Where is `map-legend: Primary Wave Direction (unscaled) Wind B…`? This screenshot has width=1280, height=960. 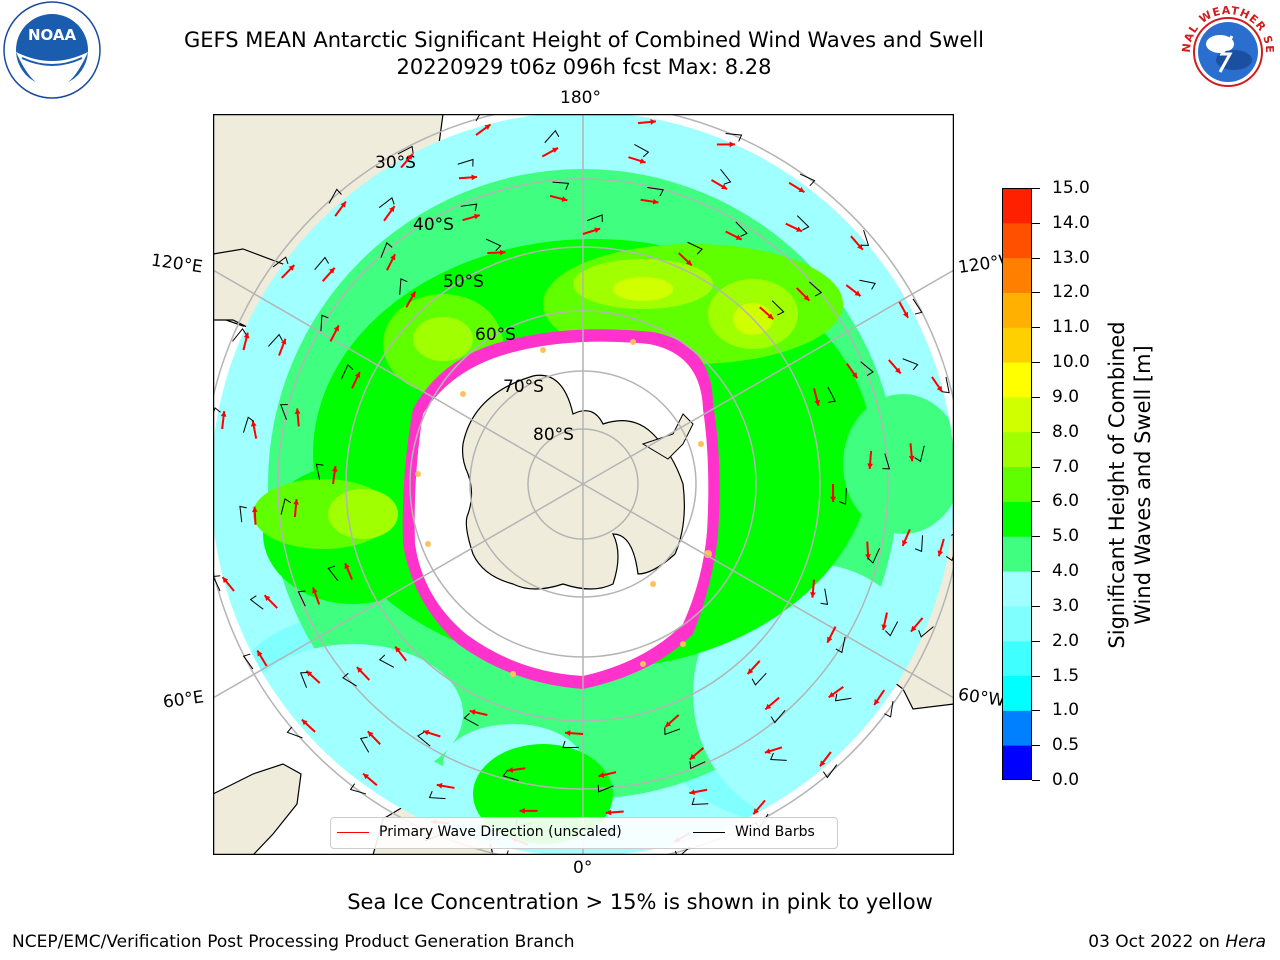
map-legend: Primary Wave Direction (unscaled) Wind B… is located at coordinates (584, 833).